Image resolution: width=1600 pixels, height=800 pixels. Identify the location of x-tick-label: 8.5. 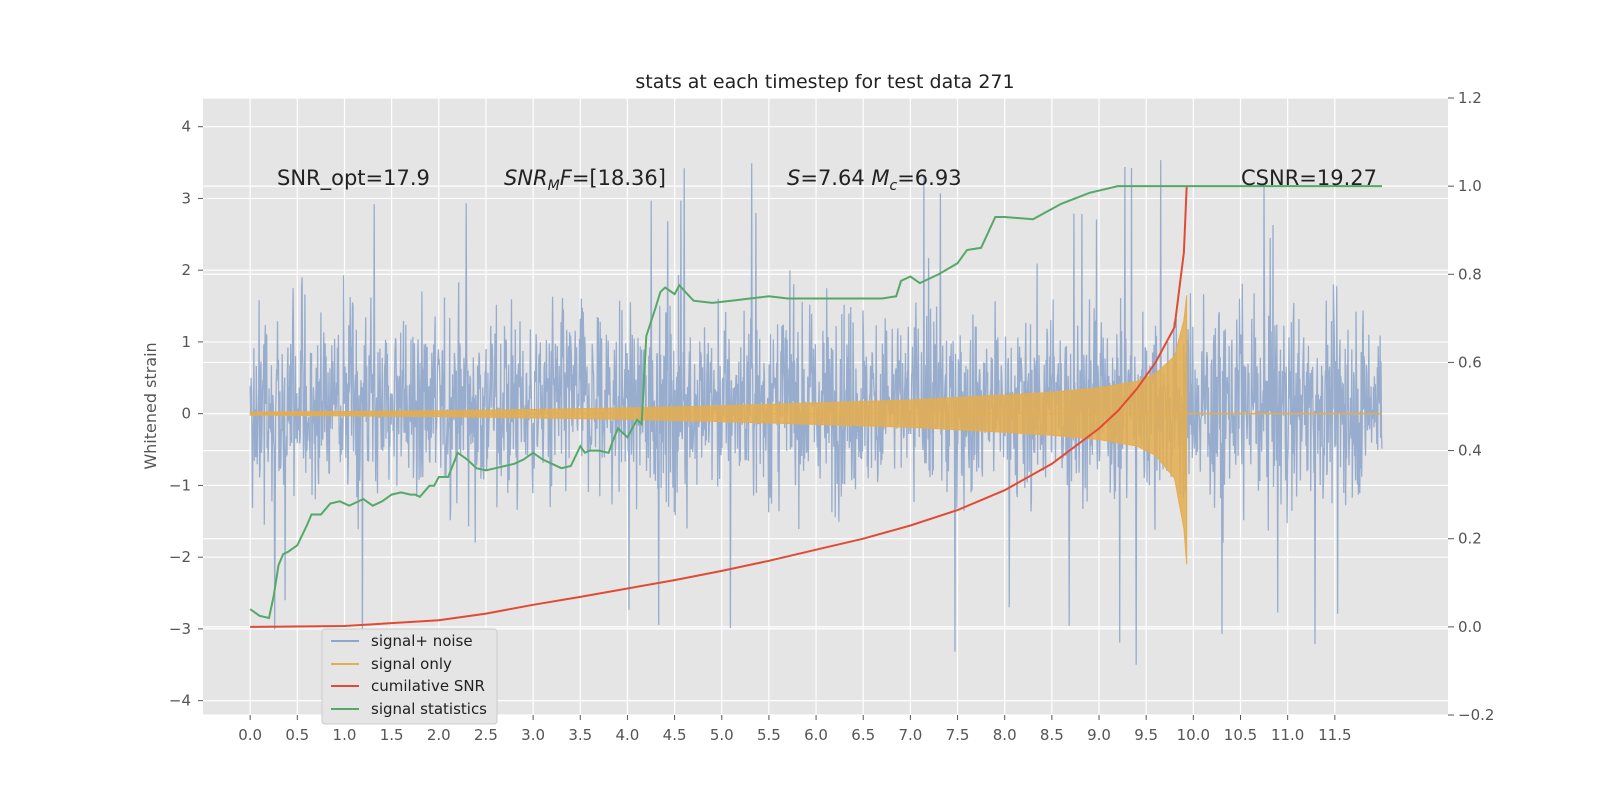
(1052, 735).